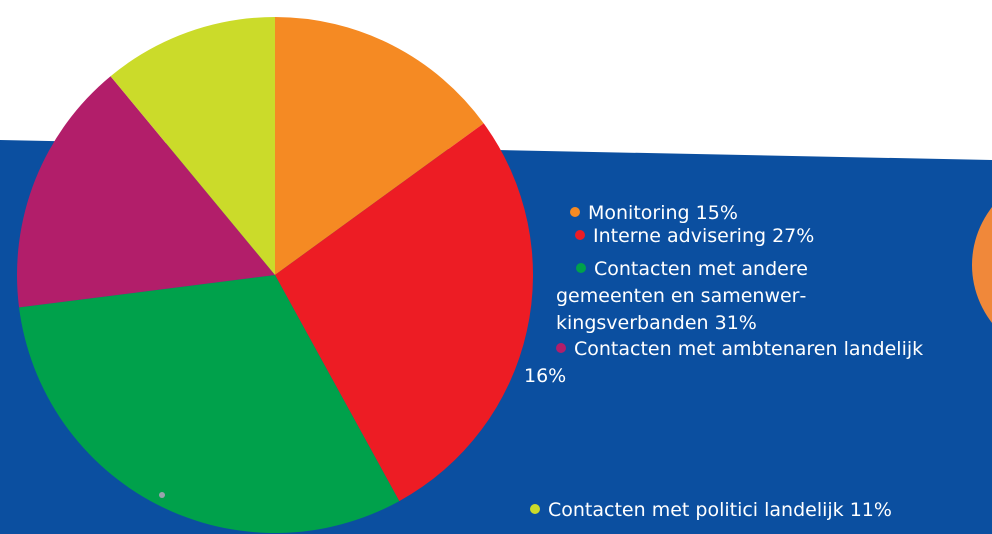 The image size is (992, 534). What do you see at coordinates (639, 213) in the screenshot?
I see `legend-label: Monitoring` at bounding box center [639, 213].